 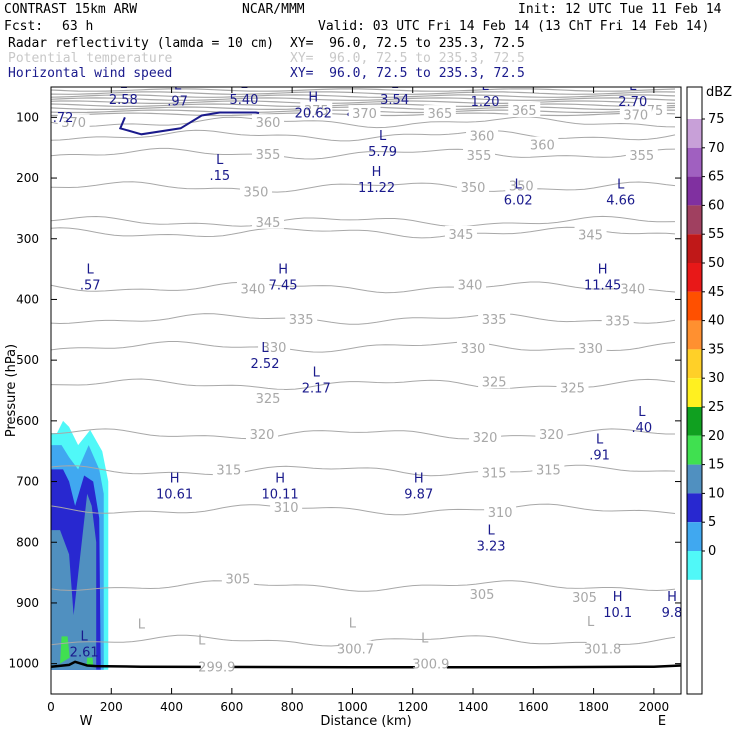 What do you see at coordinates (274, 348) in the screenshot?
I see `theta-label: 330` at bounding box center [274, 348].